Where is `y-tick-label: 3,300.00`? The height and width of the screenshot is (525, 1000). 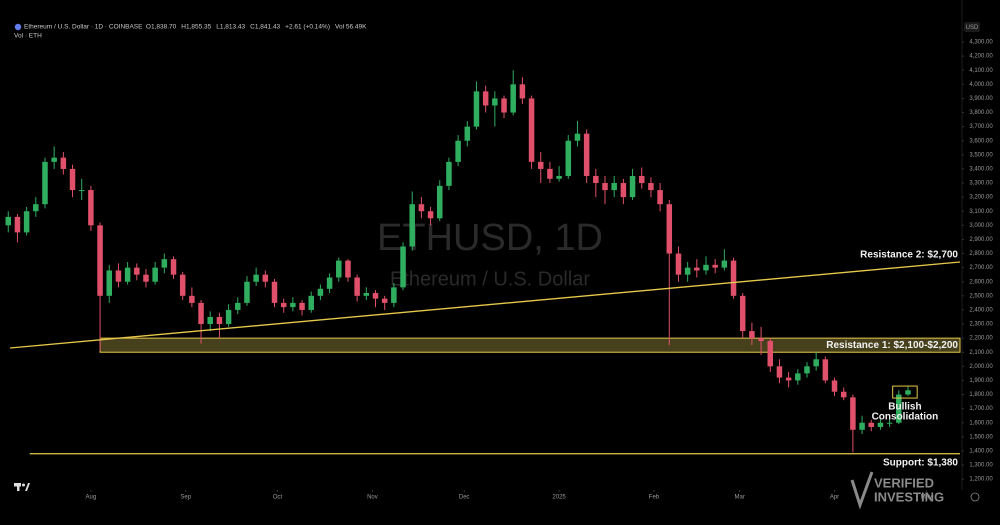
y-tick-label: 3,300.00 is located at coordinates (981, 184).